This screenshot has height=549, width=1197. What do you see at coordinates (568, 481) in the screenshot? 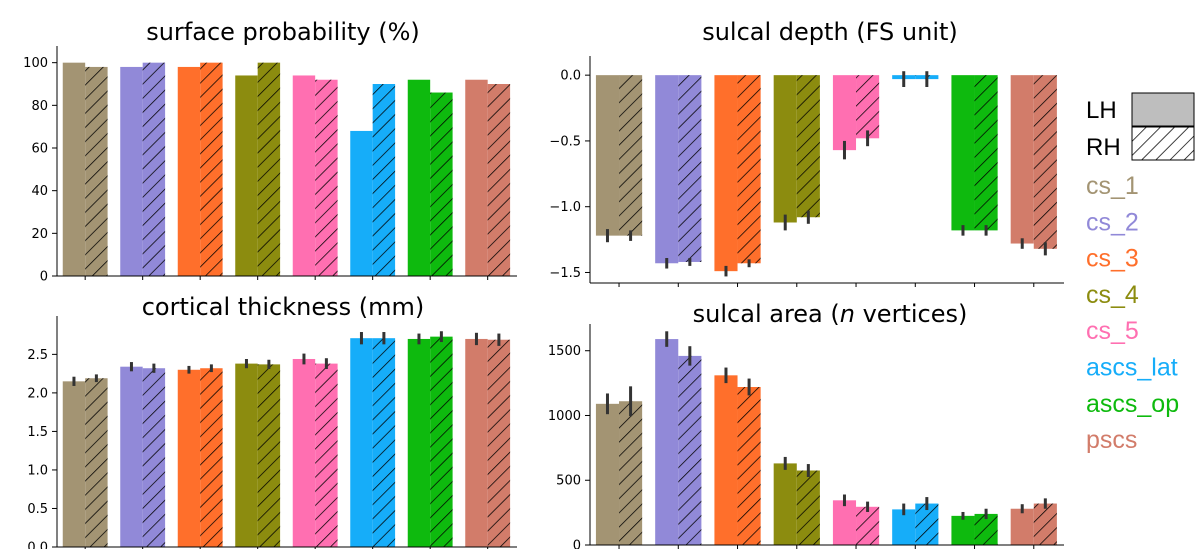
I see `sulcal-area-ytick-label: 500` at bounding box center [568, 481].